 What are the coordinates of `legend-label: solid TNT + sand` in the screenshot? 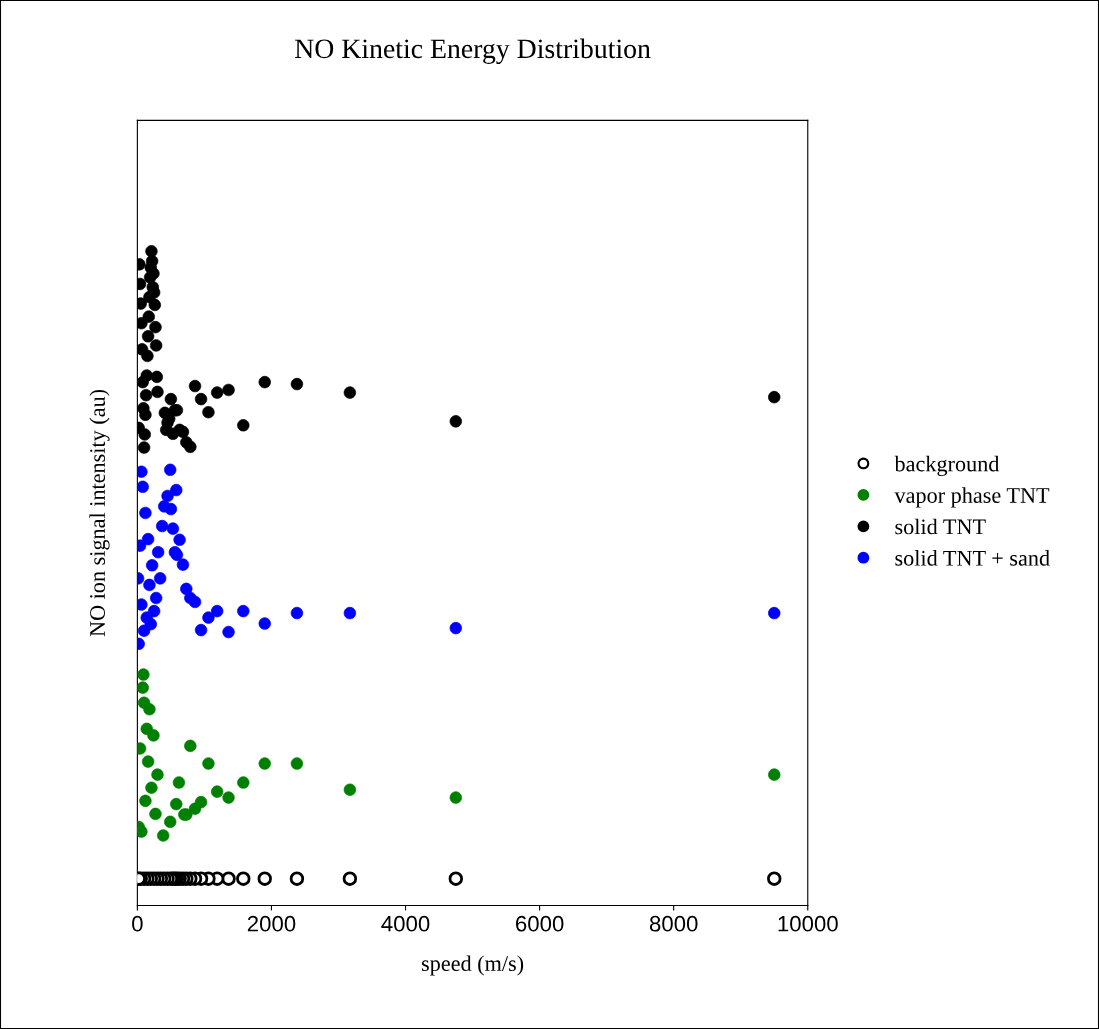 It's located at (972, 558).